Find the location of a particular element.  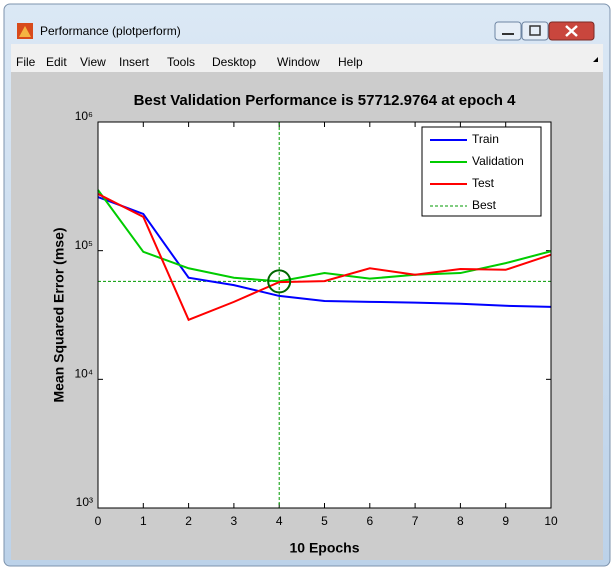

maximize-icon is located at coordinates (535, 30).